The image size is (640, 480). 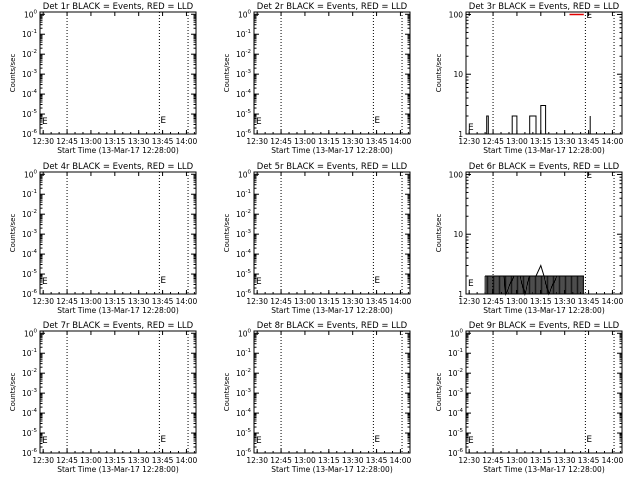 What do you see at coordinates (544, 7) in the screenshot?
I see `panel-title: Det 3r BLACK = Events, RED = LLD` at bounding box center [544, 7].